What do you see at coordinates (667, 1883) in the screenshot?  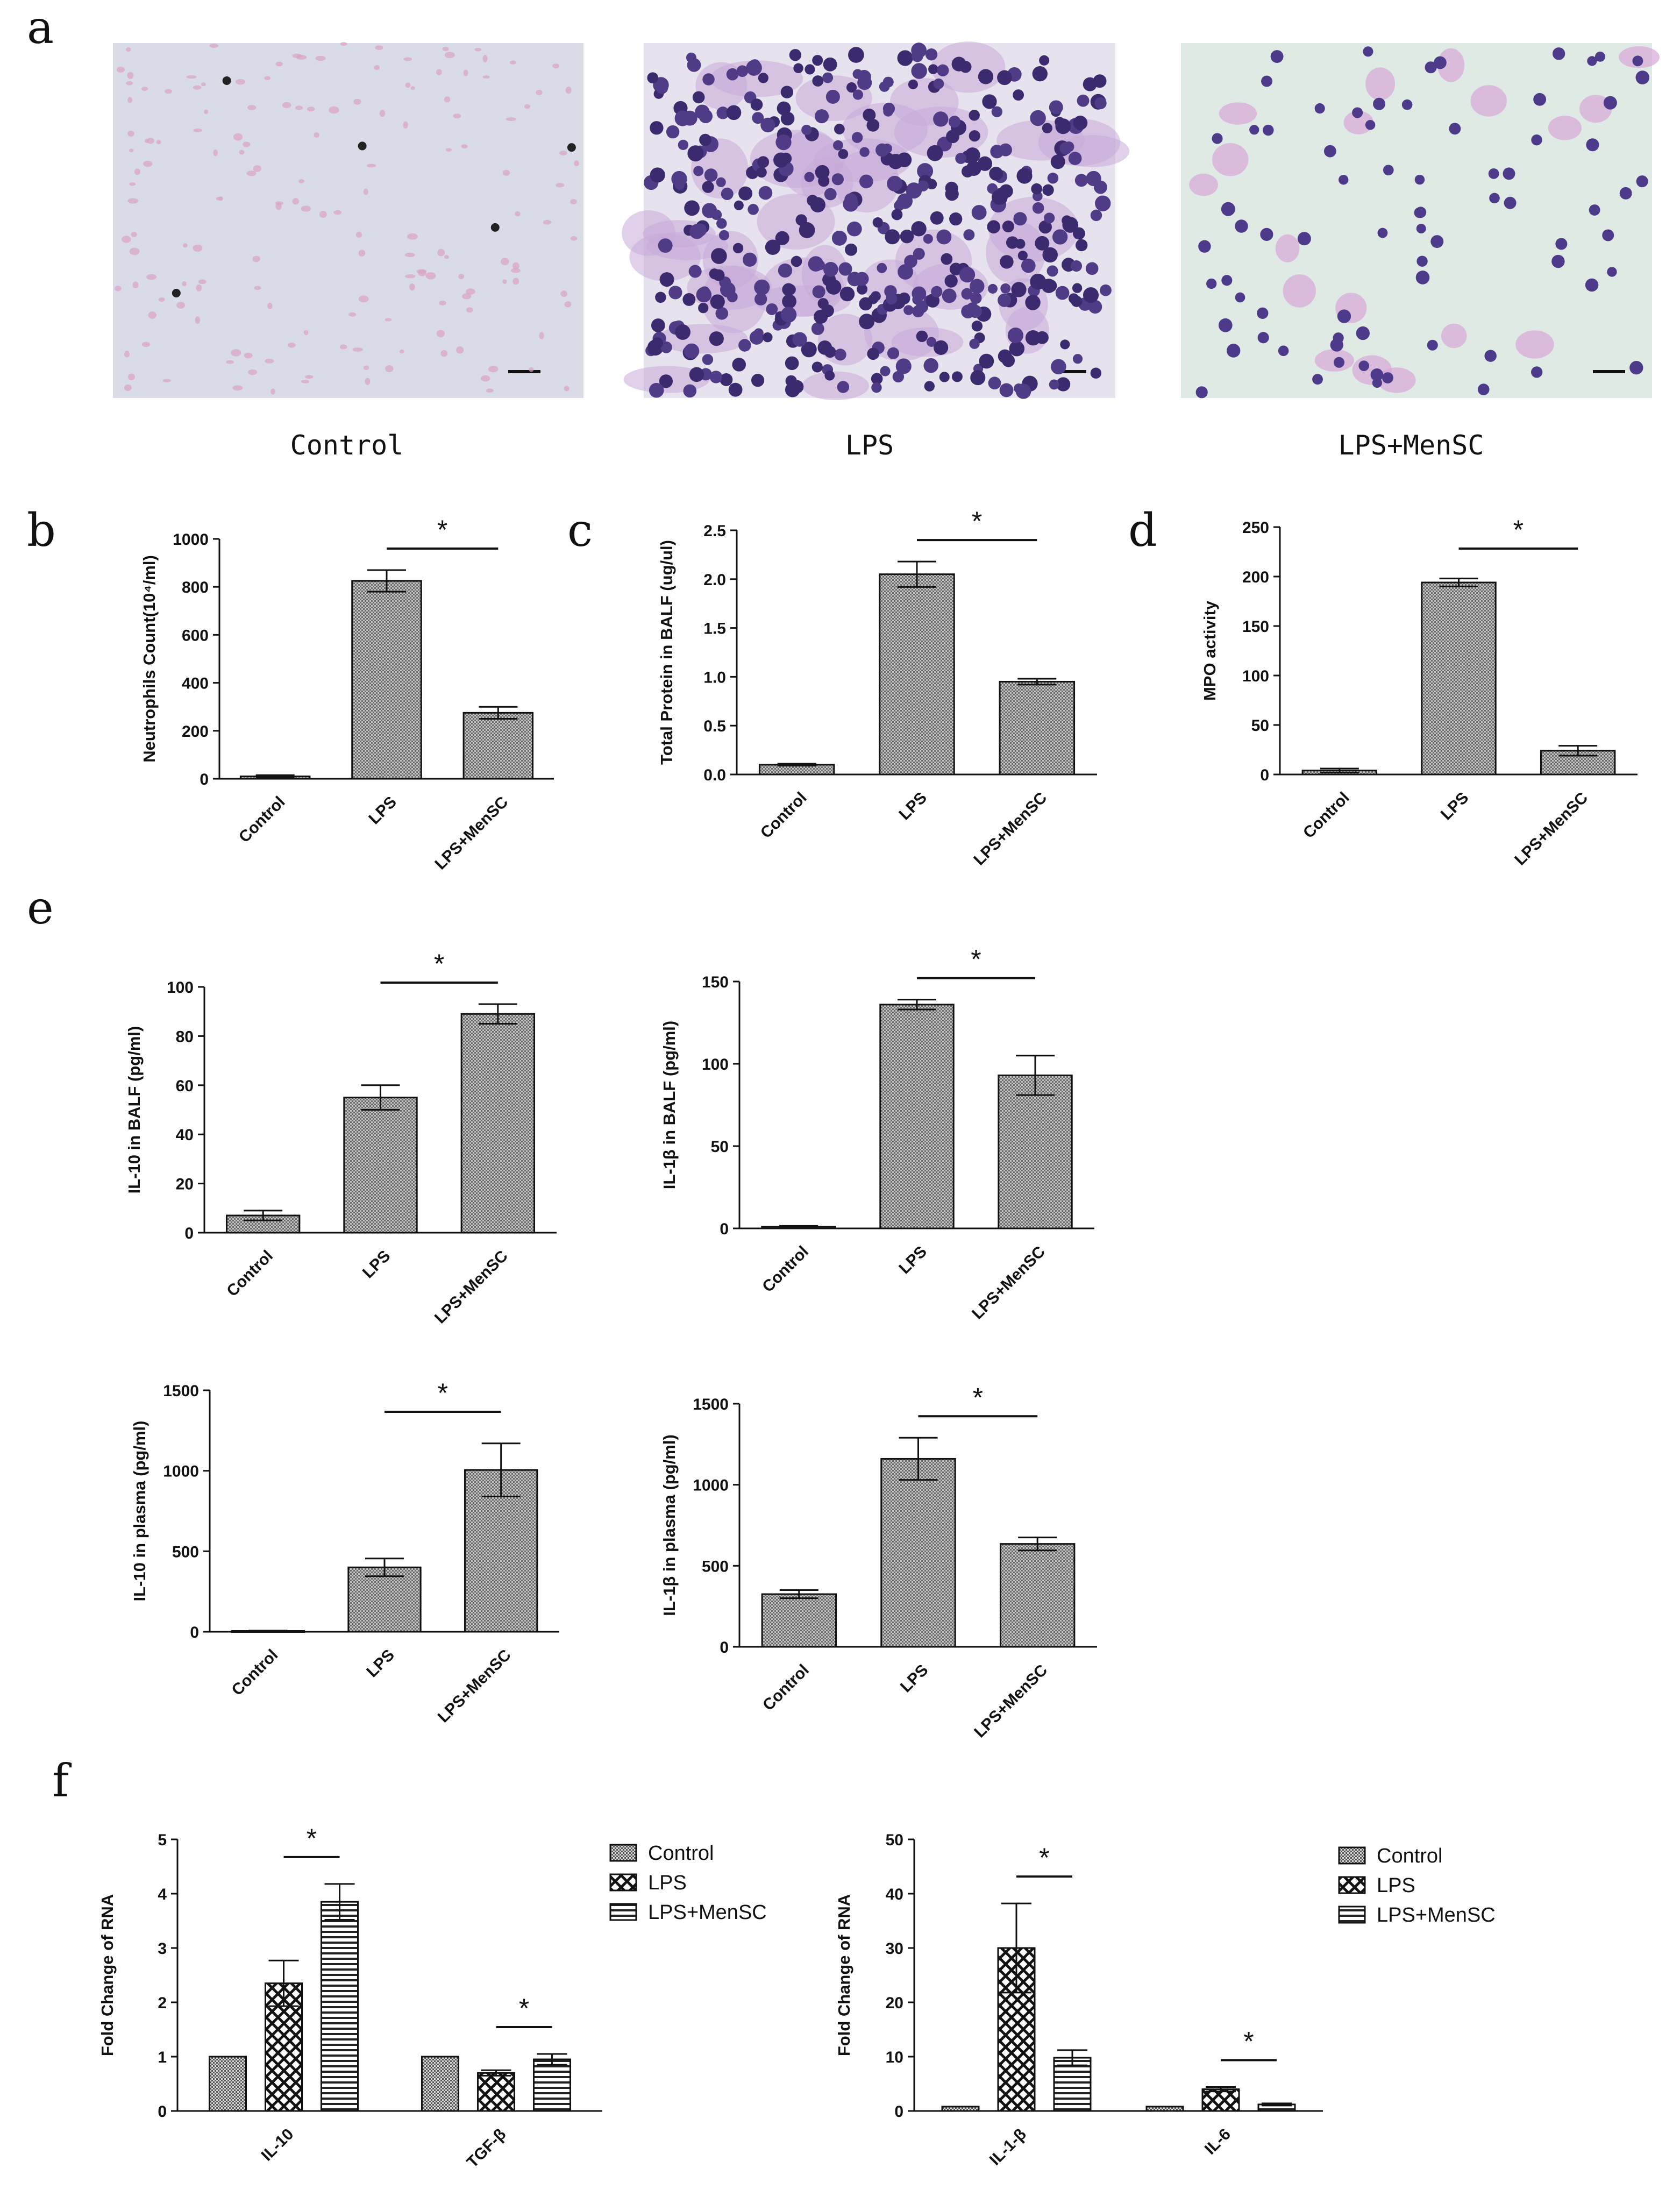 I see `legend-label: LPS` at bounding box center [667, 1883].